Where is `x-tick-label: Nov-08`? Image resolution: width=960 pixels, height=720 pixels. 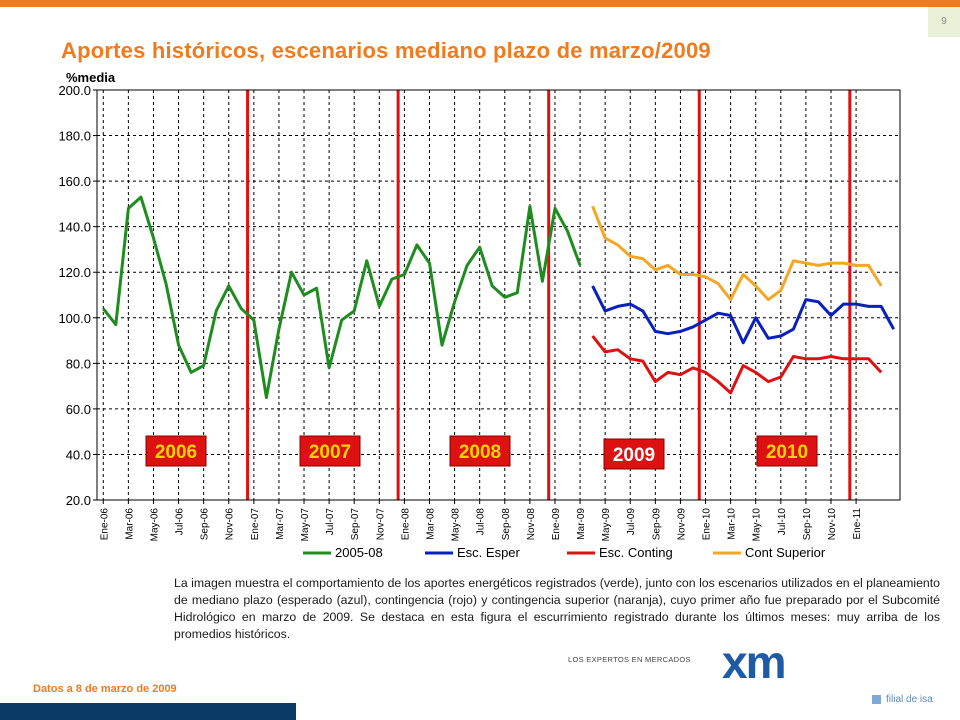
x-tick-label: Nov-08 is located at coordinates (531, 524).